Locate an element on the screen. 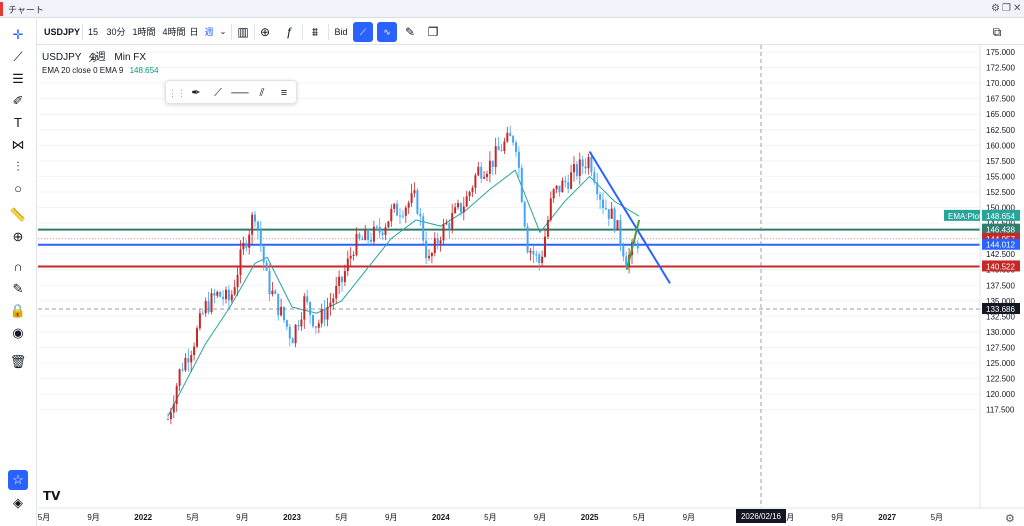 The width and height of the screenshot is (1024, 526). close-icon: ✕ is located at coordinates (1017, 8).